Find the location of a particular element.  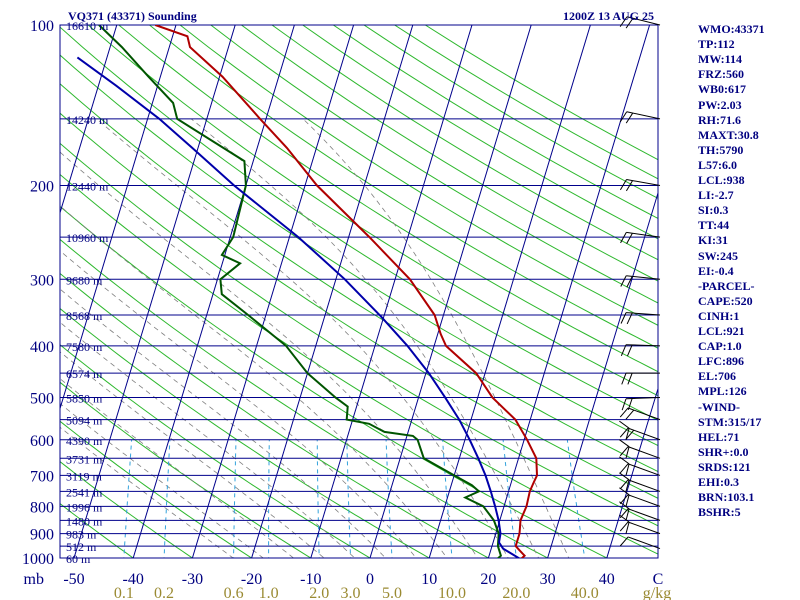

index-item: KI:31 is located at coordinates (713, 240).